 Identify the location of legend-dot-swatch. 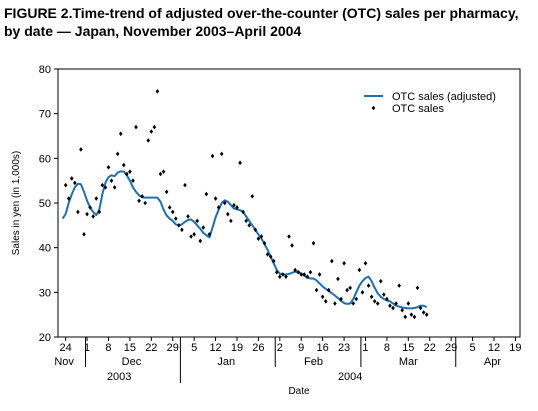
(373, 108).